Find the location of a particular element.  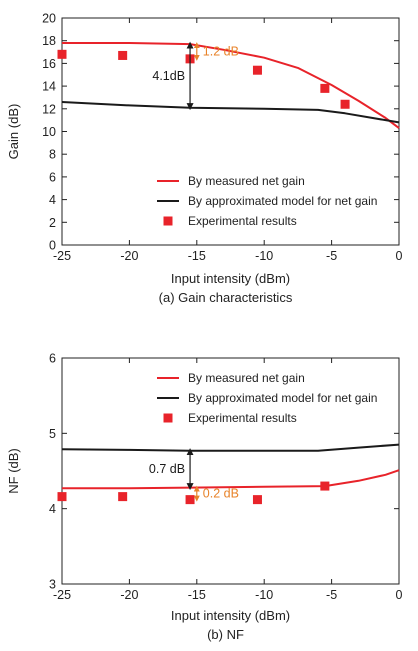

y-axis-label: NF (dB) is located at coordinates (13, 471).